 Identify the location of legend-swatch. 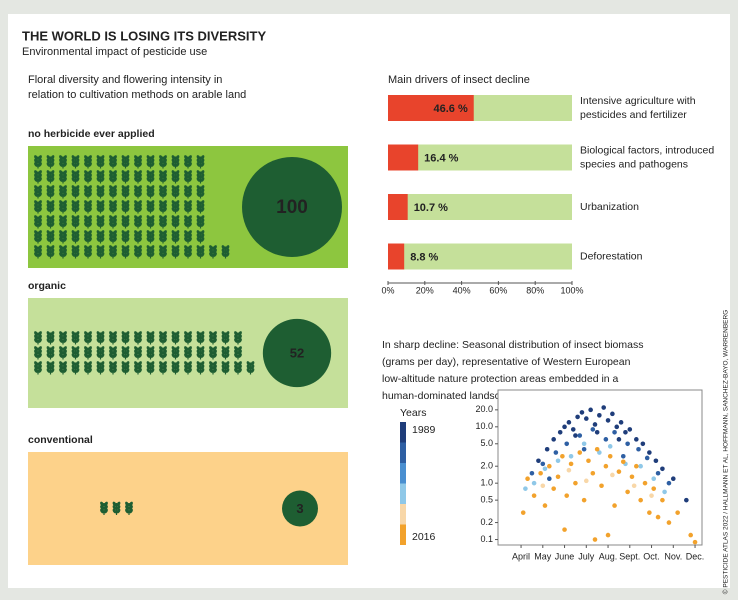
(403, 493).